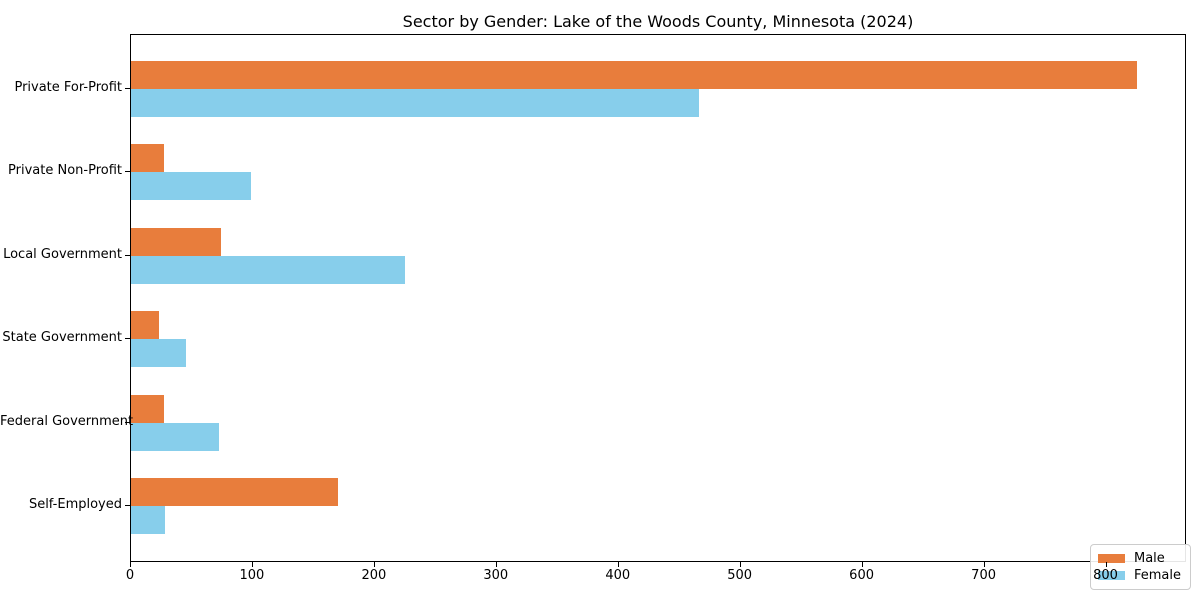 The image size is (1200, 600). Describe the element at coordinates (130, 575) in the screenshot. I see `x-axis-label: 0` at that location.